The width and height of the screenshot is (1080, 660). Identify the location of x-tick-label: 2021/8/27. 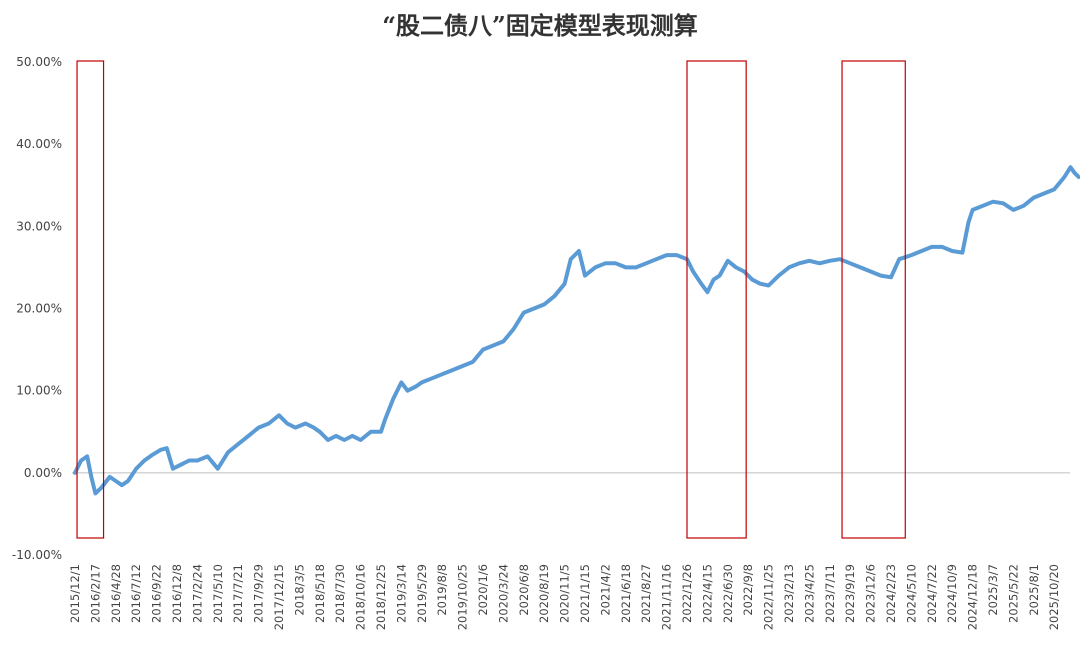
(646, 593).